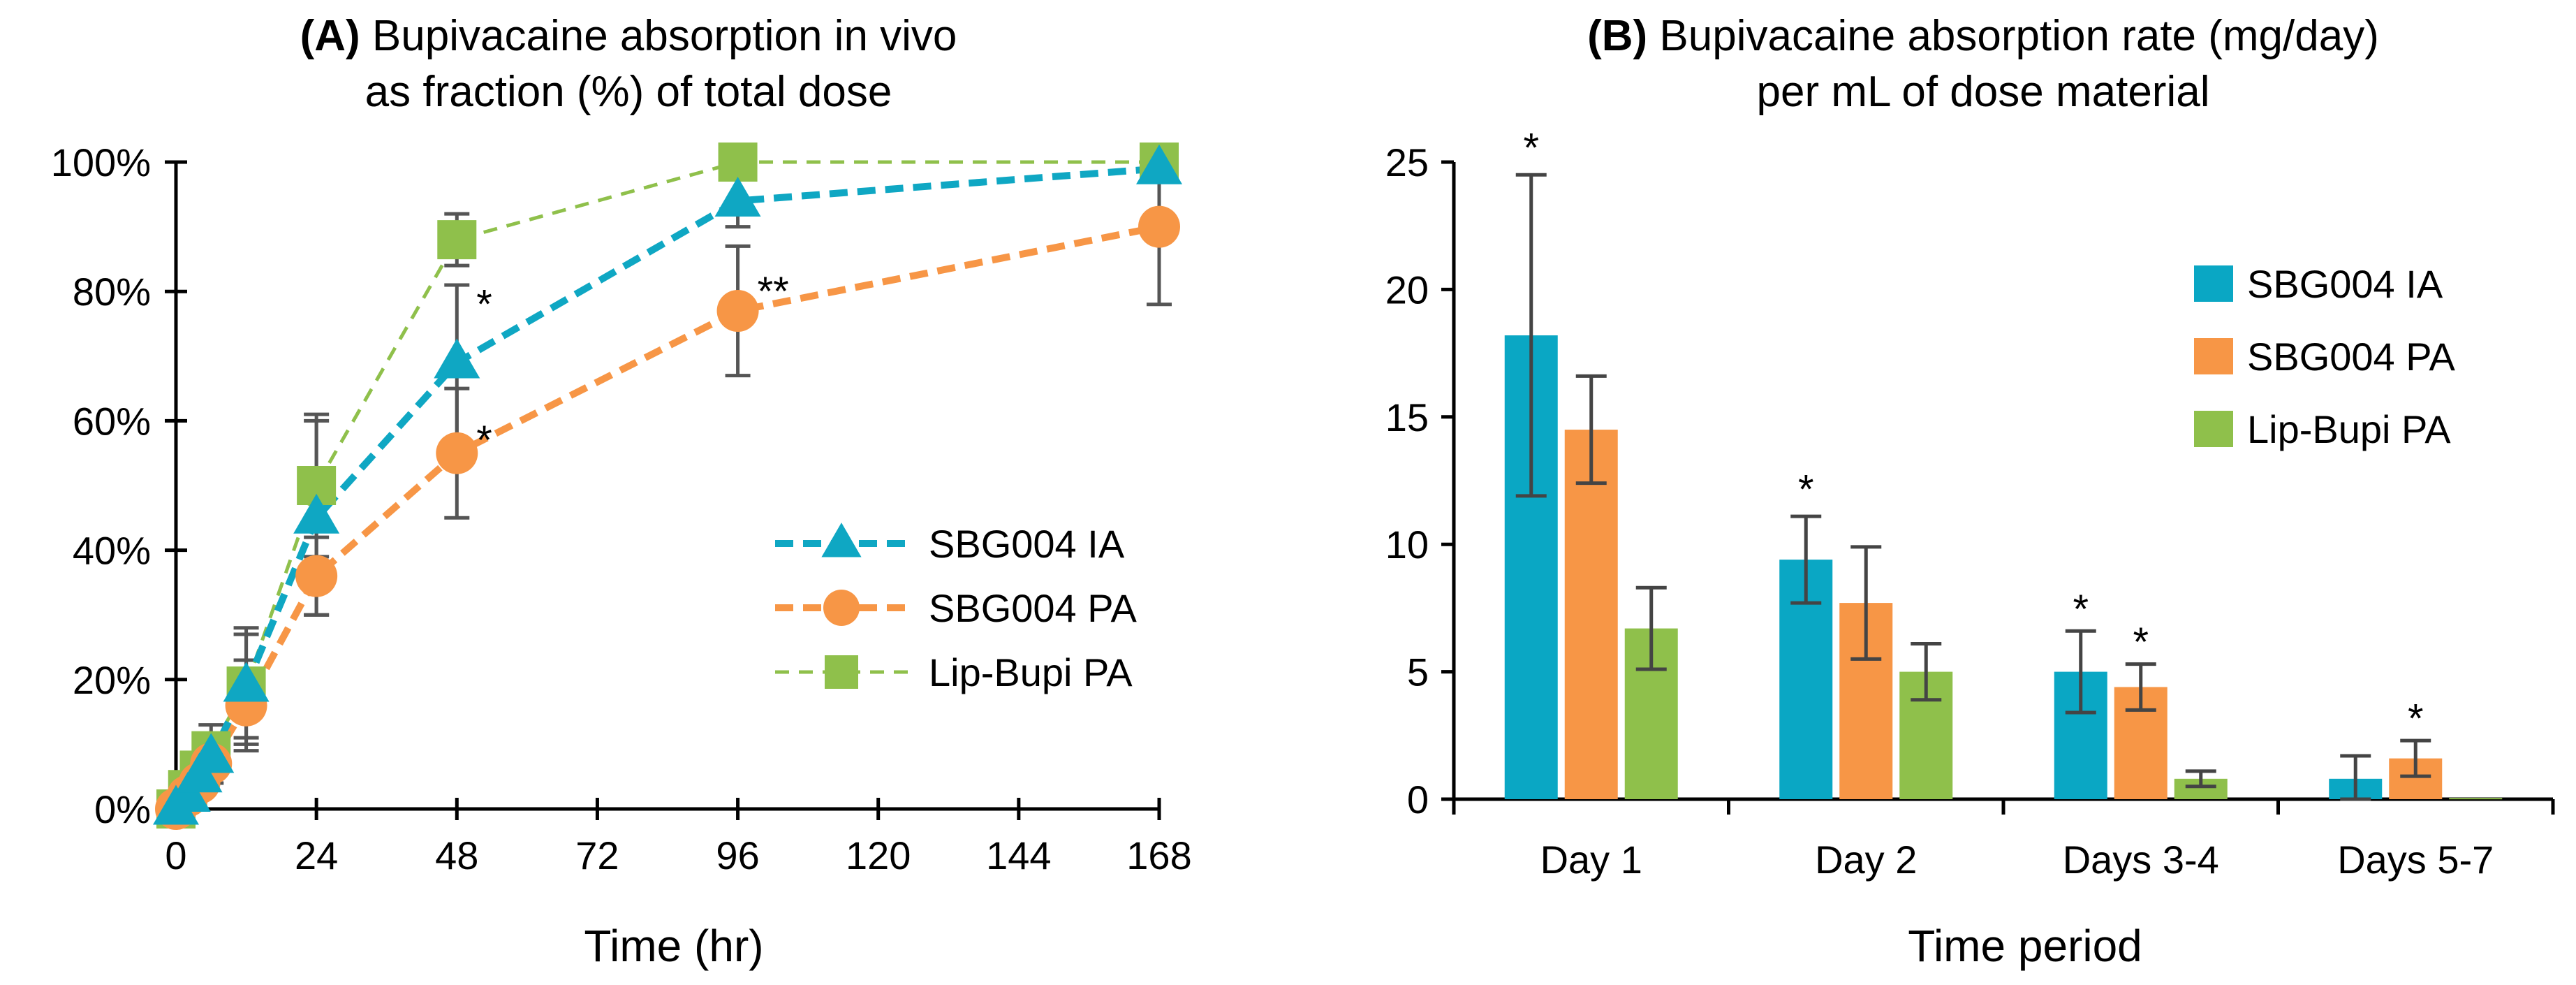 The image size is (2576, 985). Describe the element at coordinates (1407, 162) in the screenshot. I see `panel-b-y-tick-label: 25` at that location.